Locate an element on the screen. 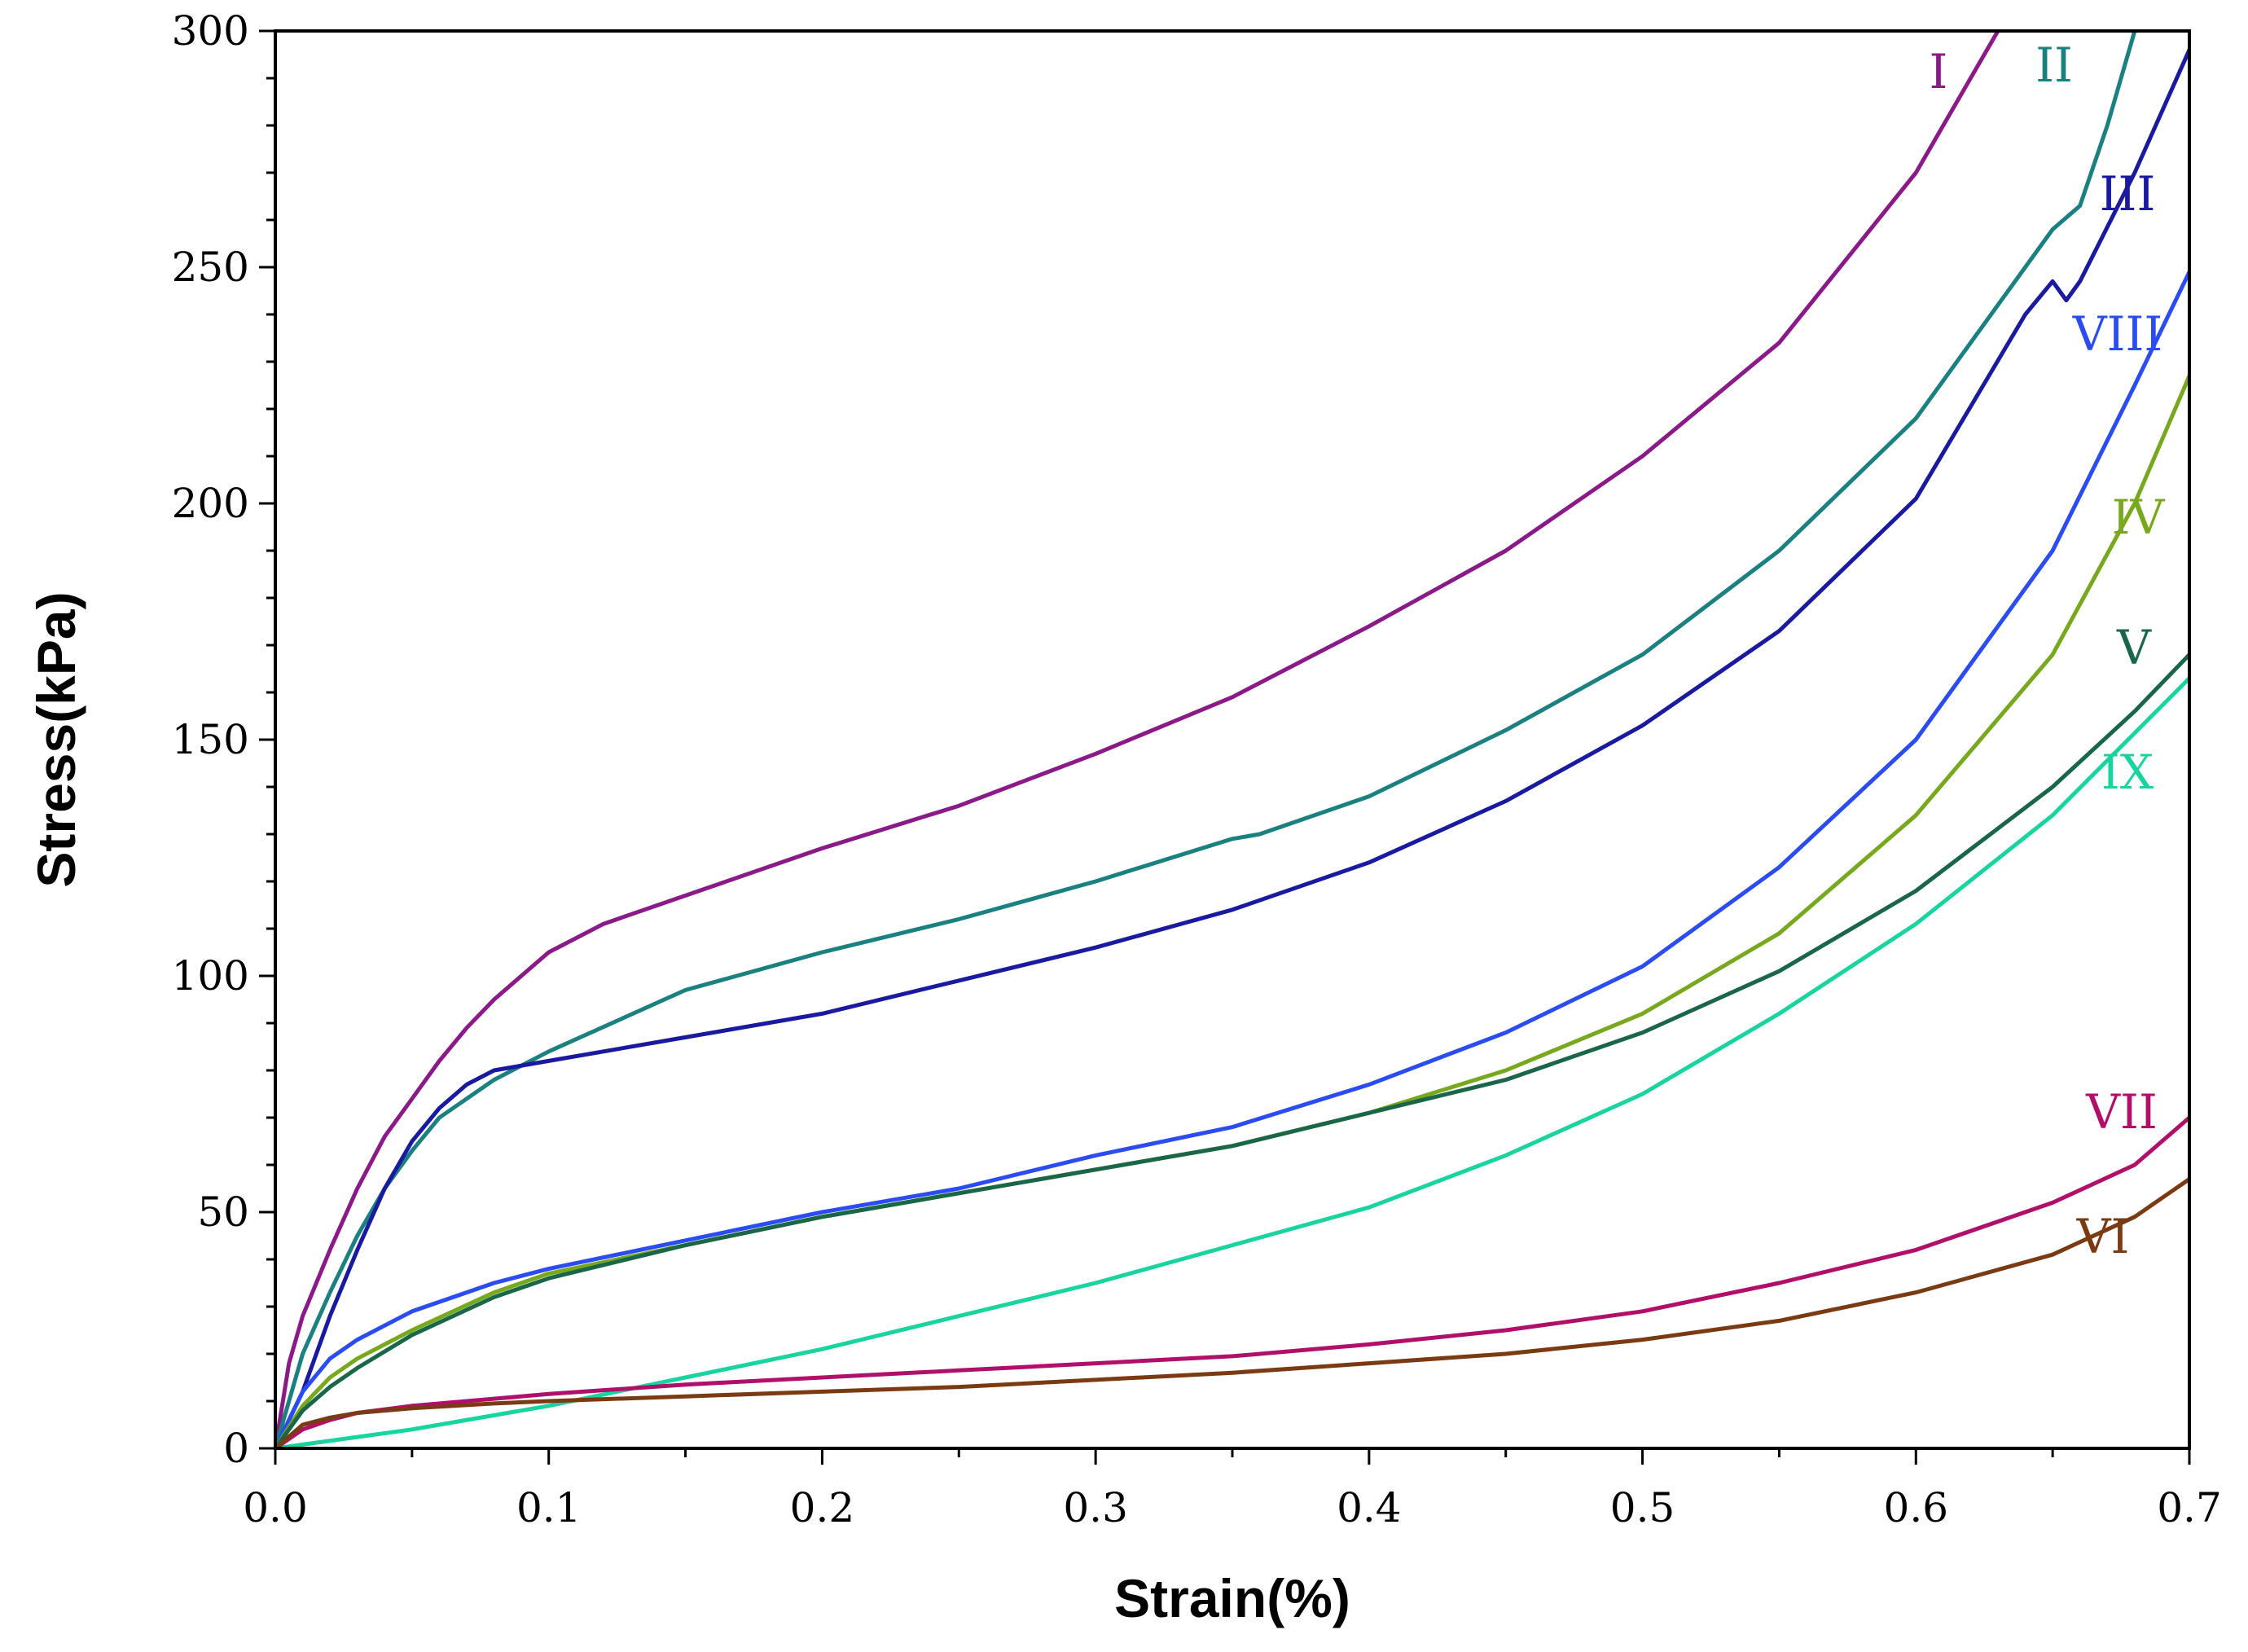  y-tick-label: 150 is located at coordinates (210, 739).